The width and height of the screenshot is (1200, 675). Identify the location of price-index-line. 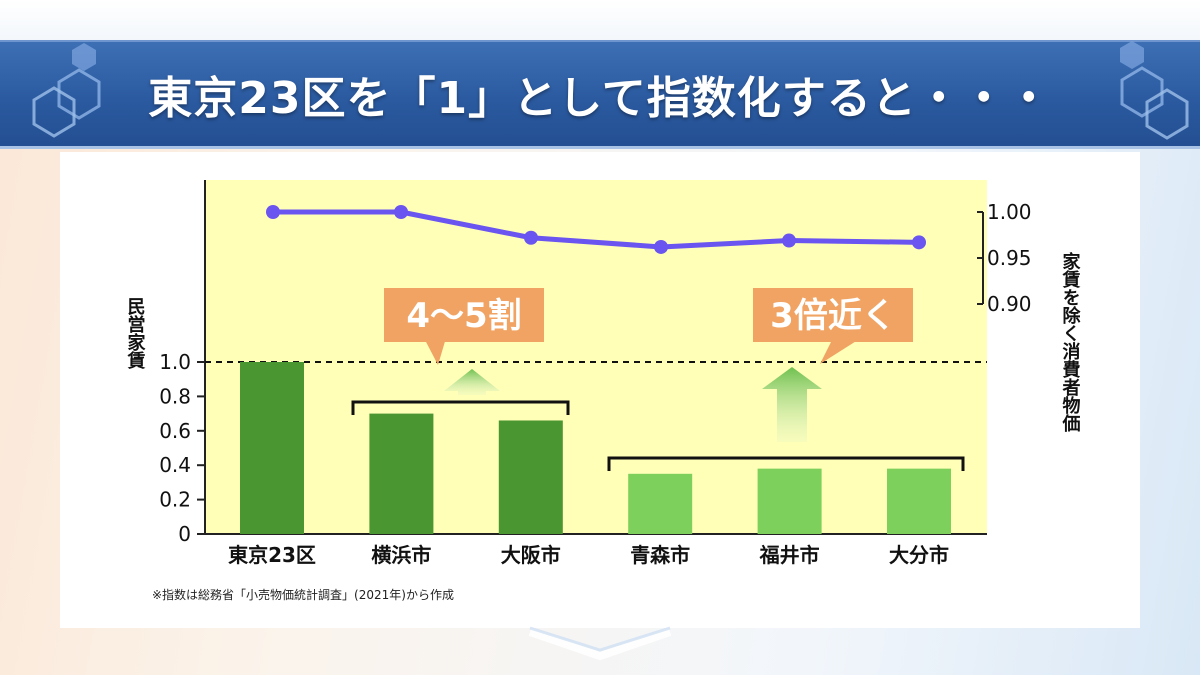
(596, 229).